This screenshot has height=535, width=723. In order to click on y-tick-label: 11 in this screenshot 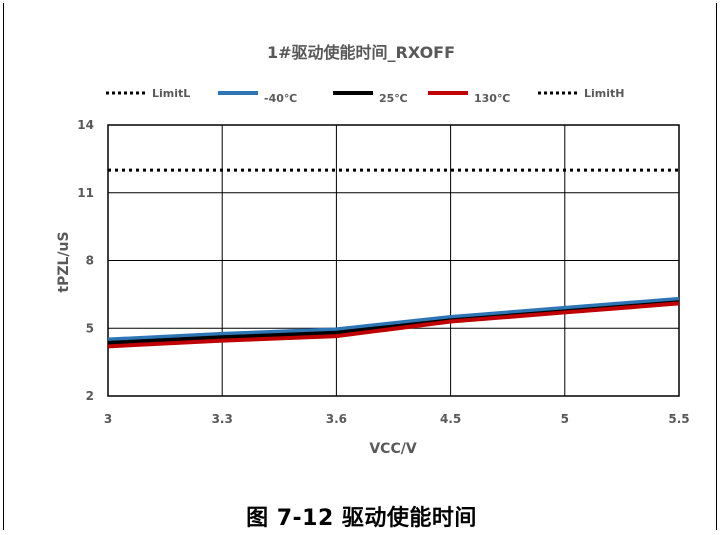, I will do `click(85, 193)`.